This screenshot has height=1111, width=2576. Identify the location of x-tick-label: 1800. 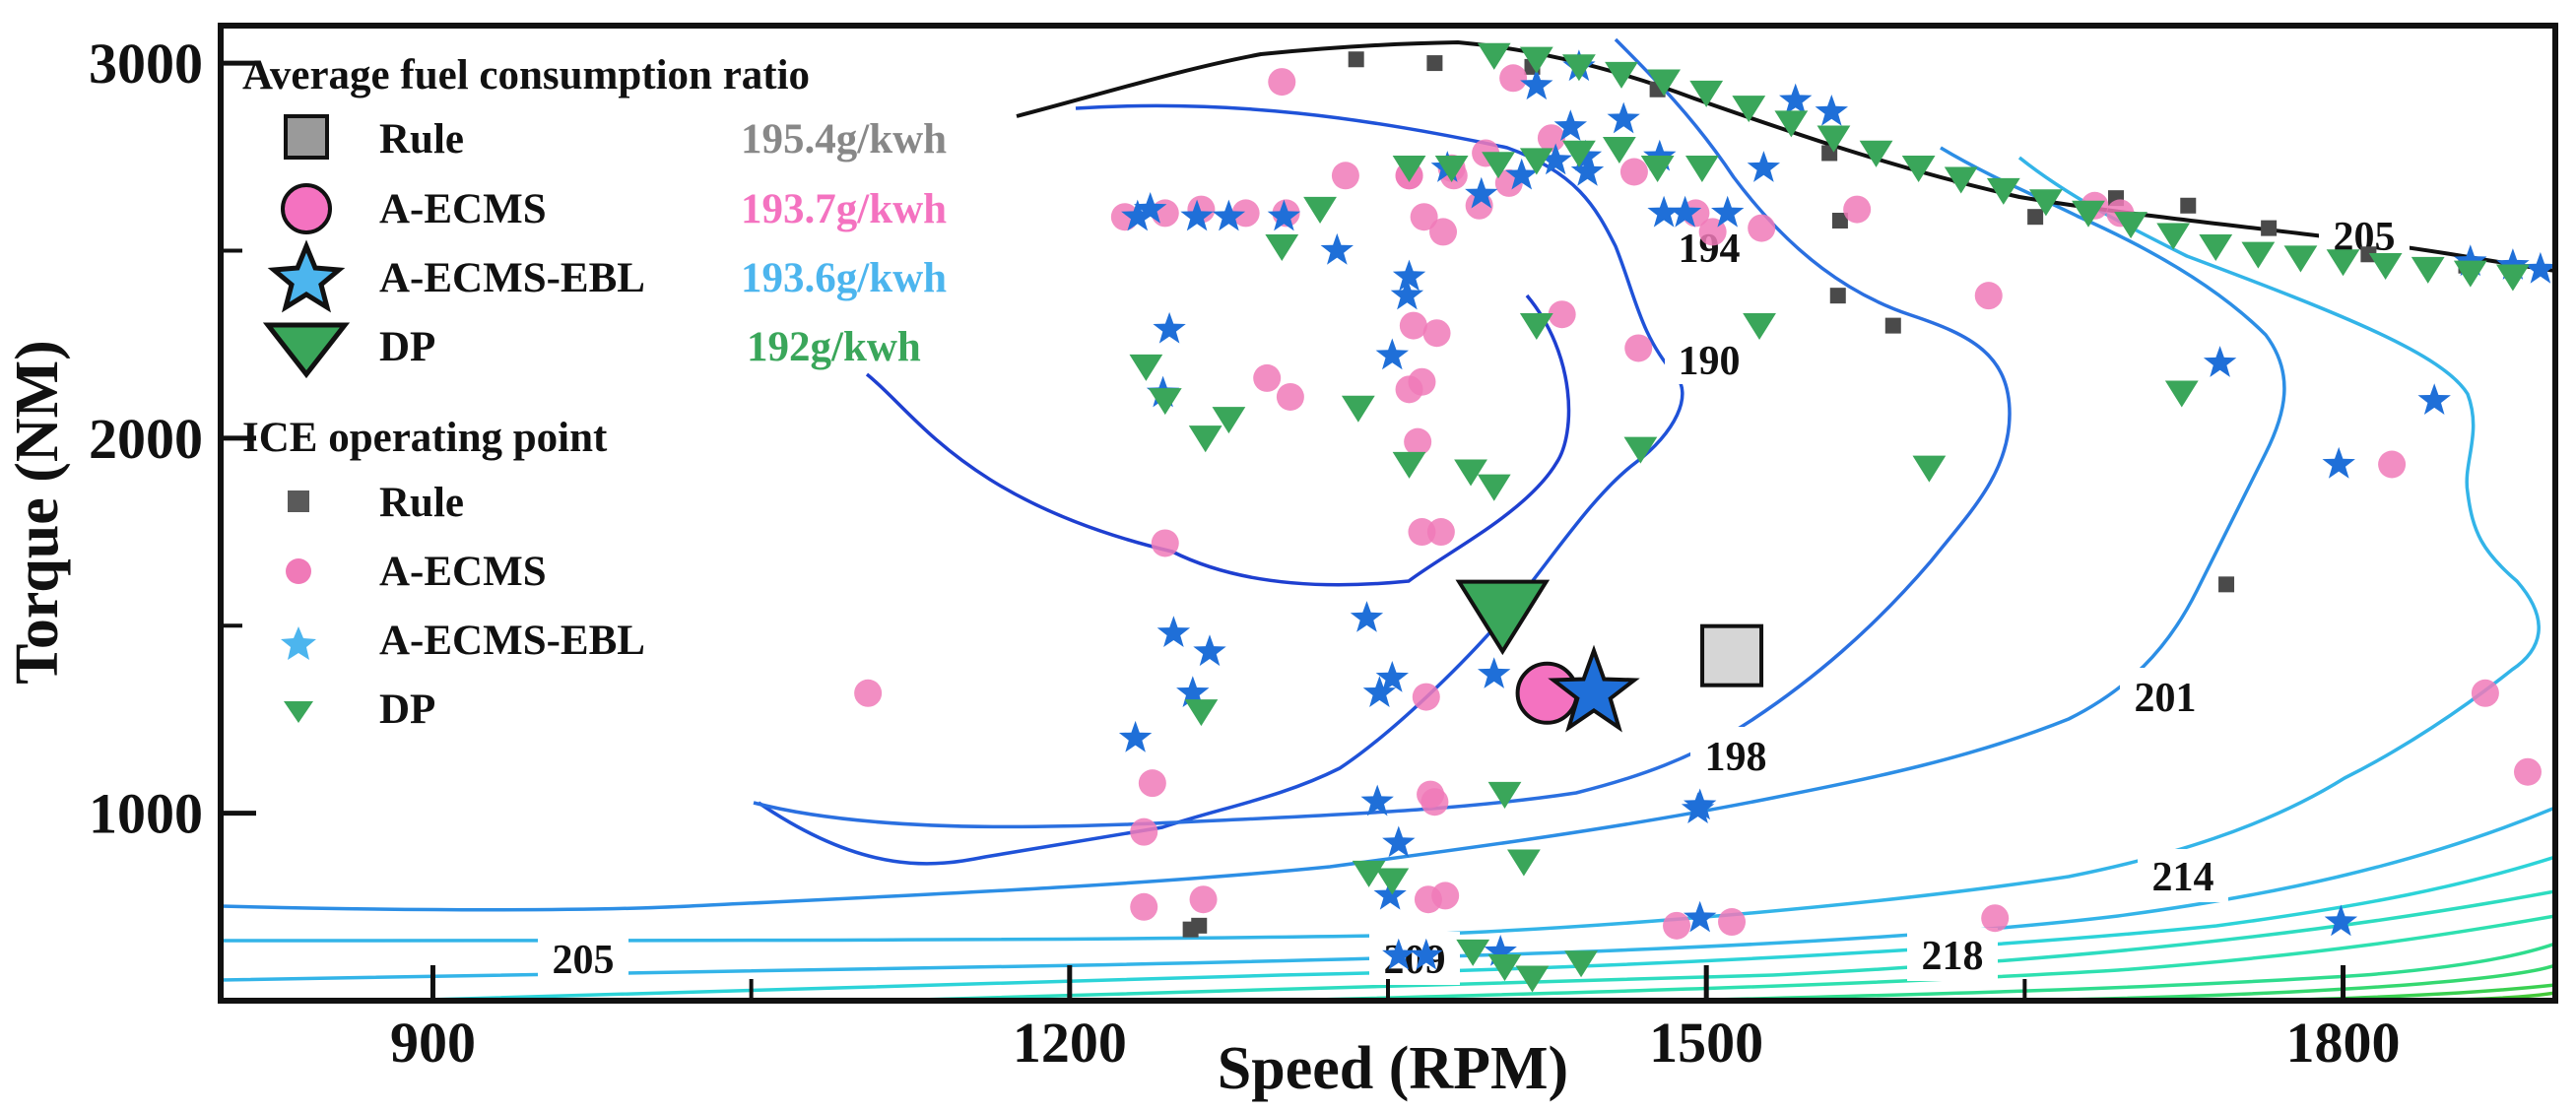
(2343, 1043).